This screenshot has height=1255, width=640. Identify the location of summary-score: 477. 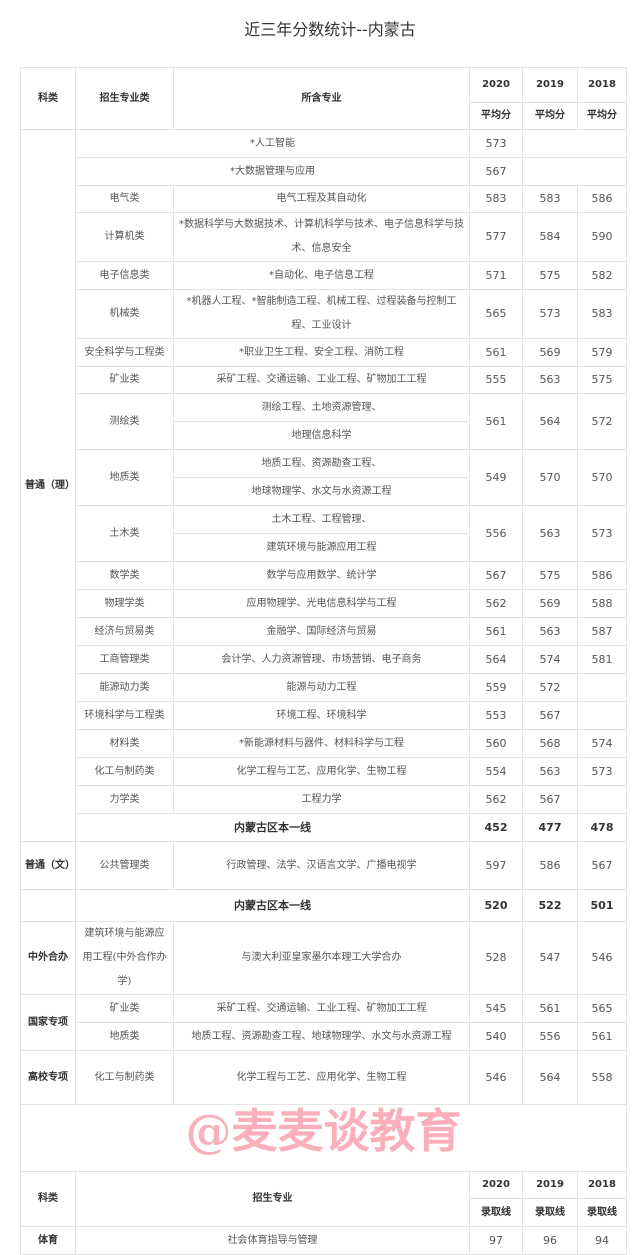
(550, 827).